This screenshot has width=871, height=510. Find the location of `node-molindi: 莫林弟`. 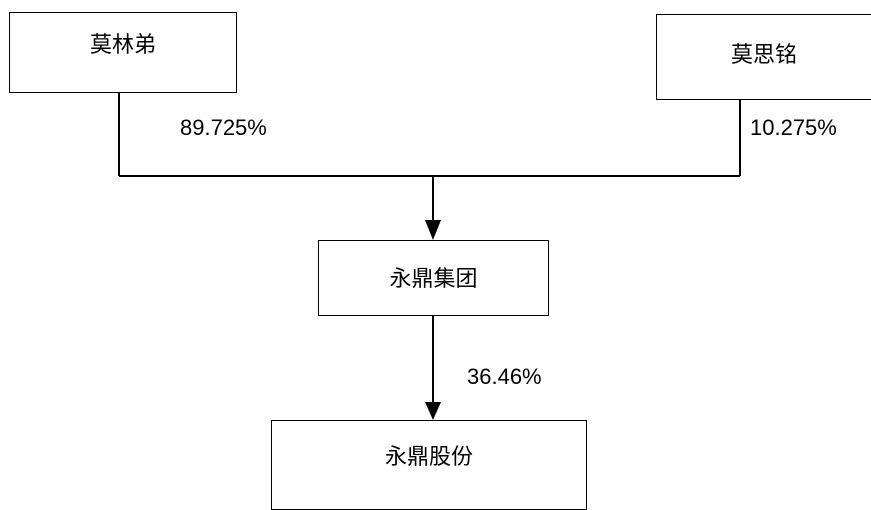

node-molindi: 莫林弟 is located at coordinates (123, 52).